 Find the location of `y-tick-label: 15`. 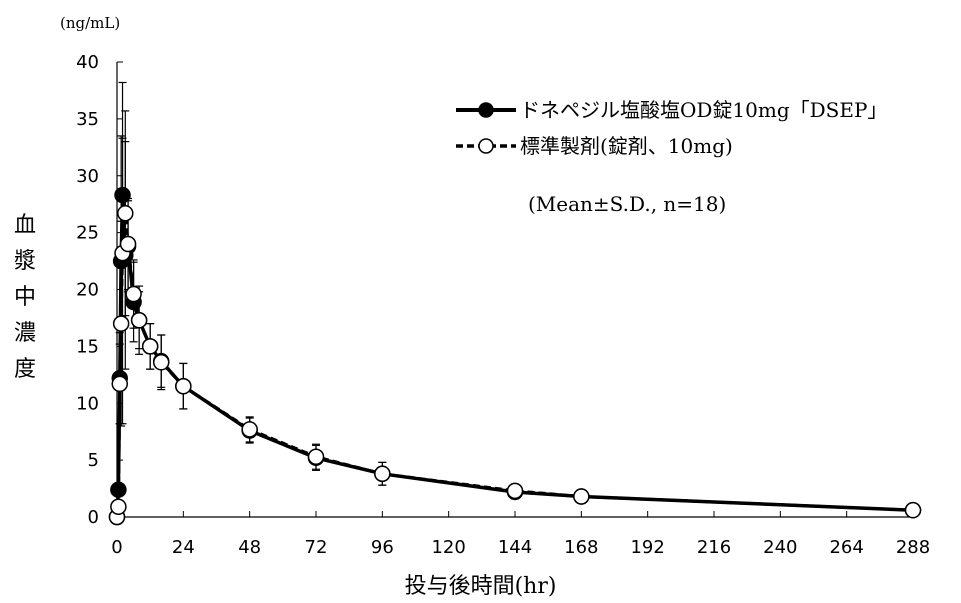

y-tick-label: 15 is located at coordinates (87, 346).